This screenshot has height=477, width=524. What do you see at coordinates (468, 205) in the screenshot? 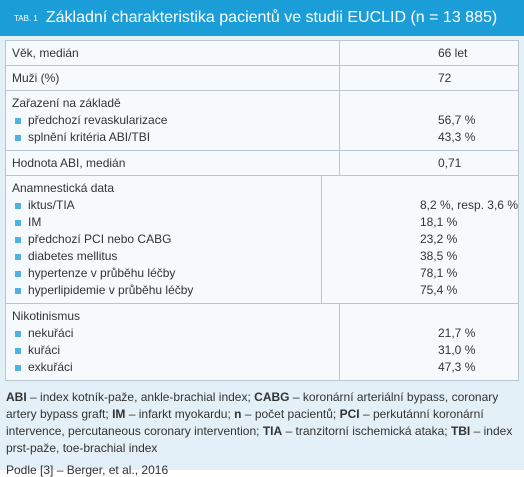
I see `item-value: 8,2 %, resp. 3,6 %` at bounding box center [468, 205].